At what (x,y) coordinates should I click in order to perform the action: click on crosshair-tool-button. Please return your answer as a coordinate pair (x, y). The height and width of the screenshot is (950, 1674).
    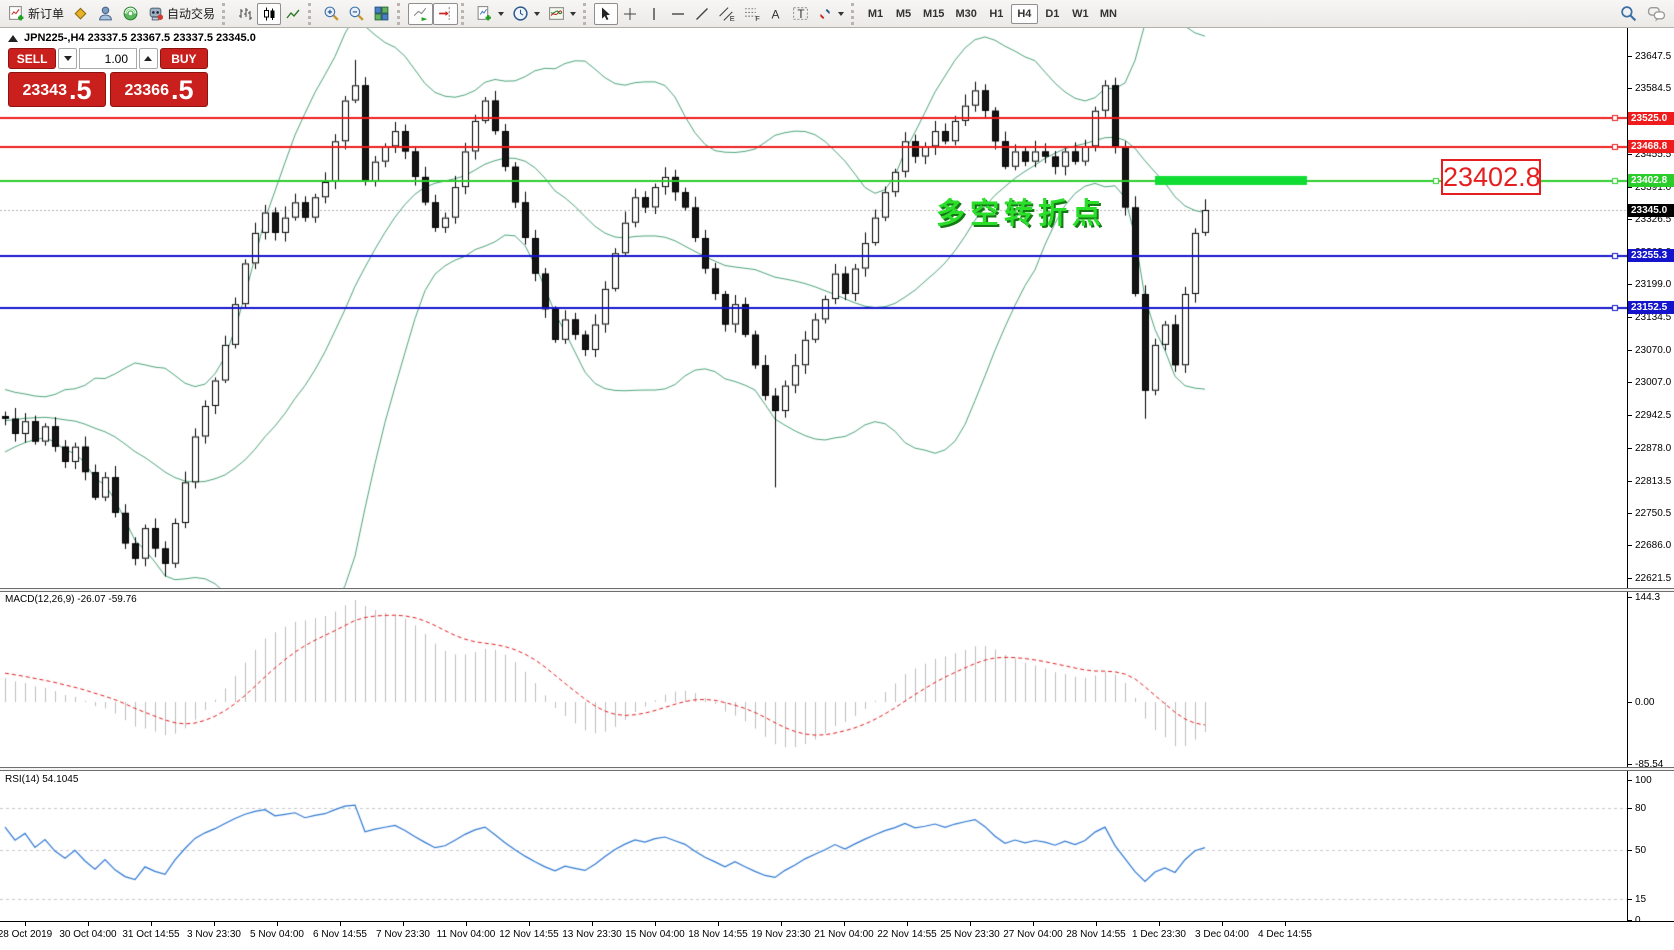
    Looking at the image, I should click on (630, 14).